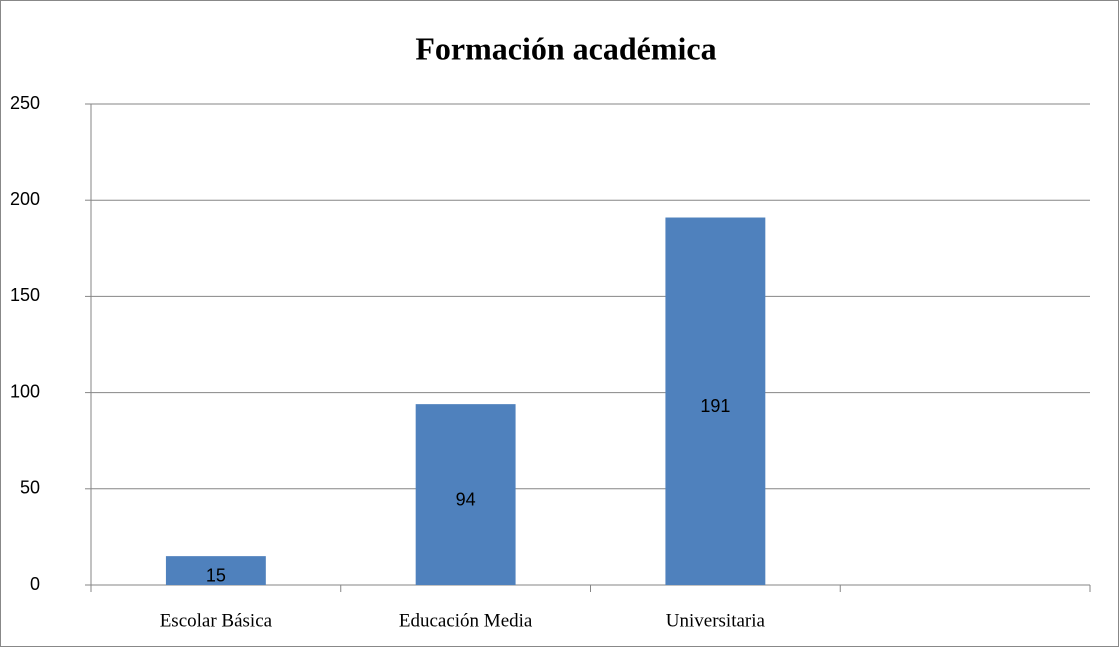 This screenshot has height=648, width=1120. What do you see at coordinates (466, 620) in the screenshot?
I see `x-tick-label: Educación Media` at bounding box center [466, 620].